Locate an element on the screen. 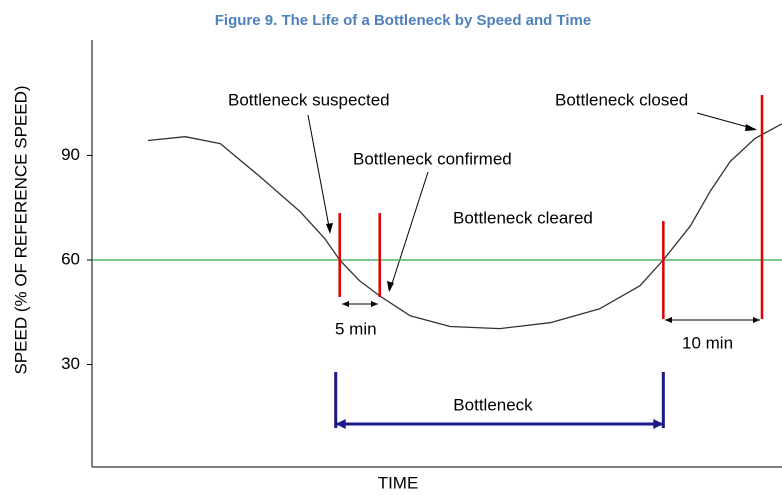 The height and width of the screenshot is (495, 782). annotation: Bottleneck suspected is located at coordinates (309, 99).